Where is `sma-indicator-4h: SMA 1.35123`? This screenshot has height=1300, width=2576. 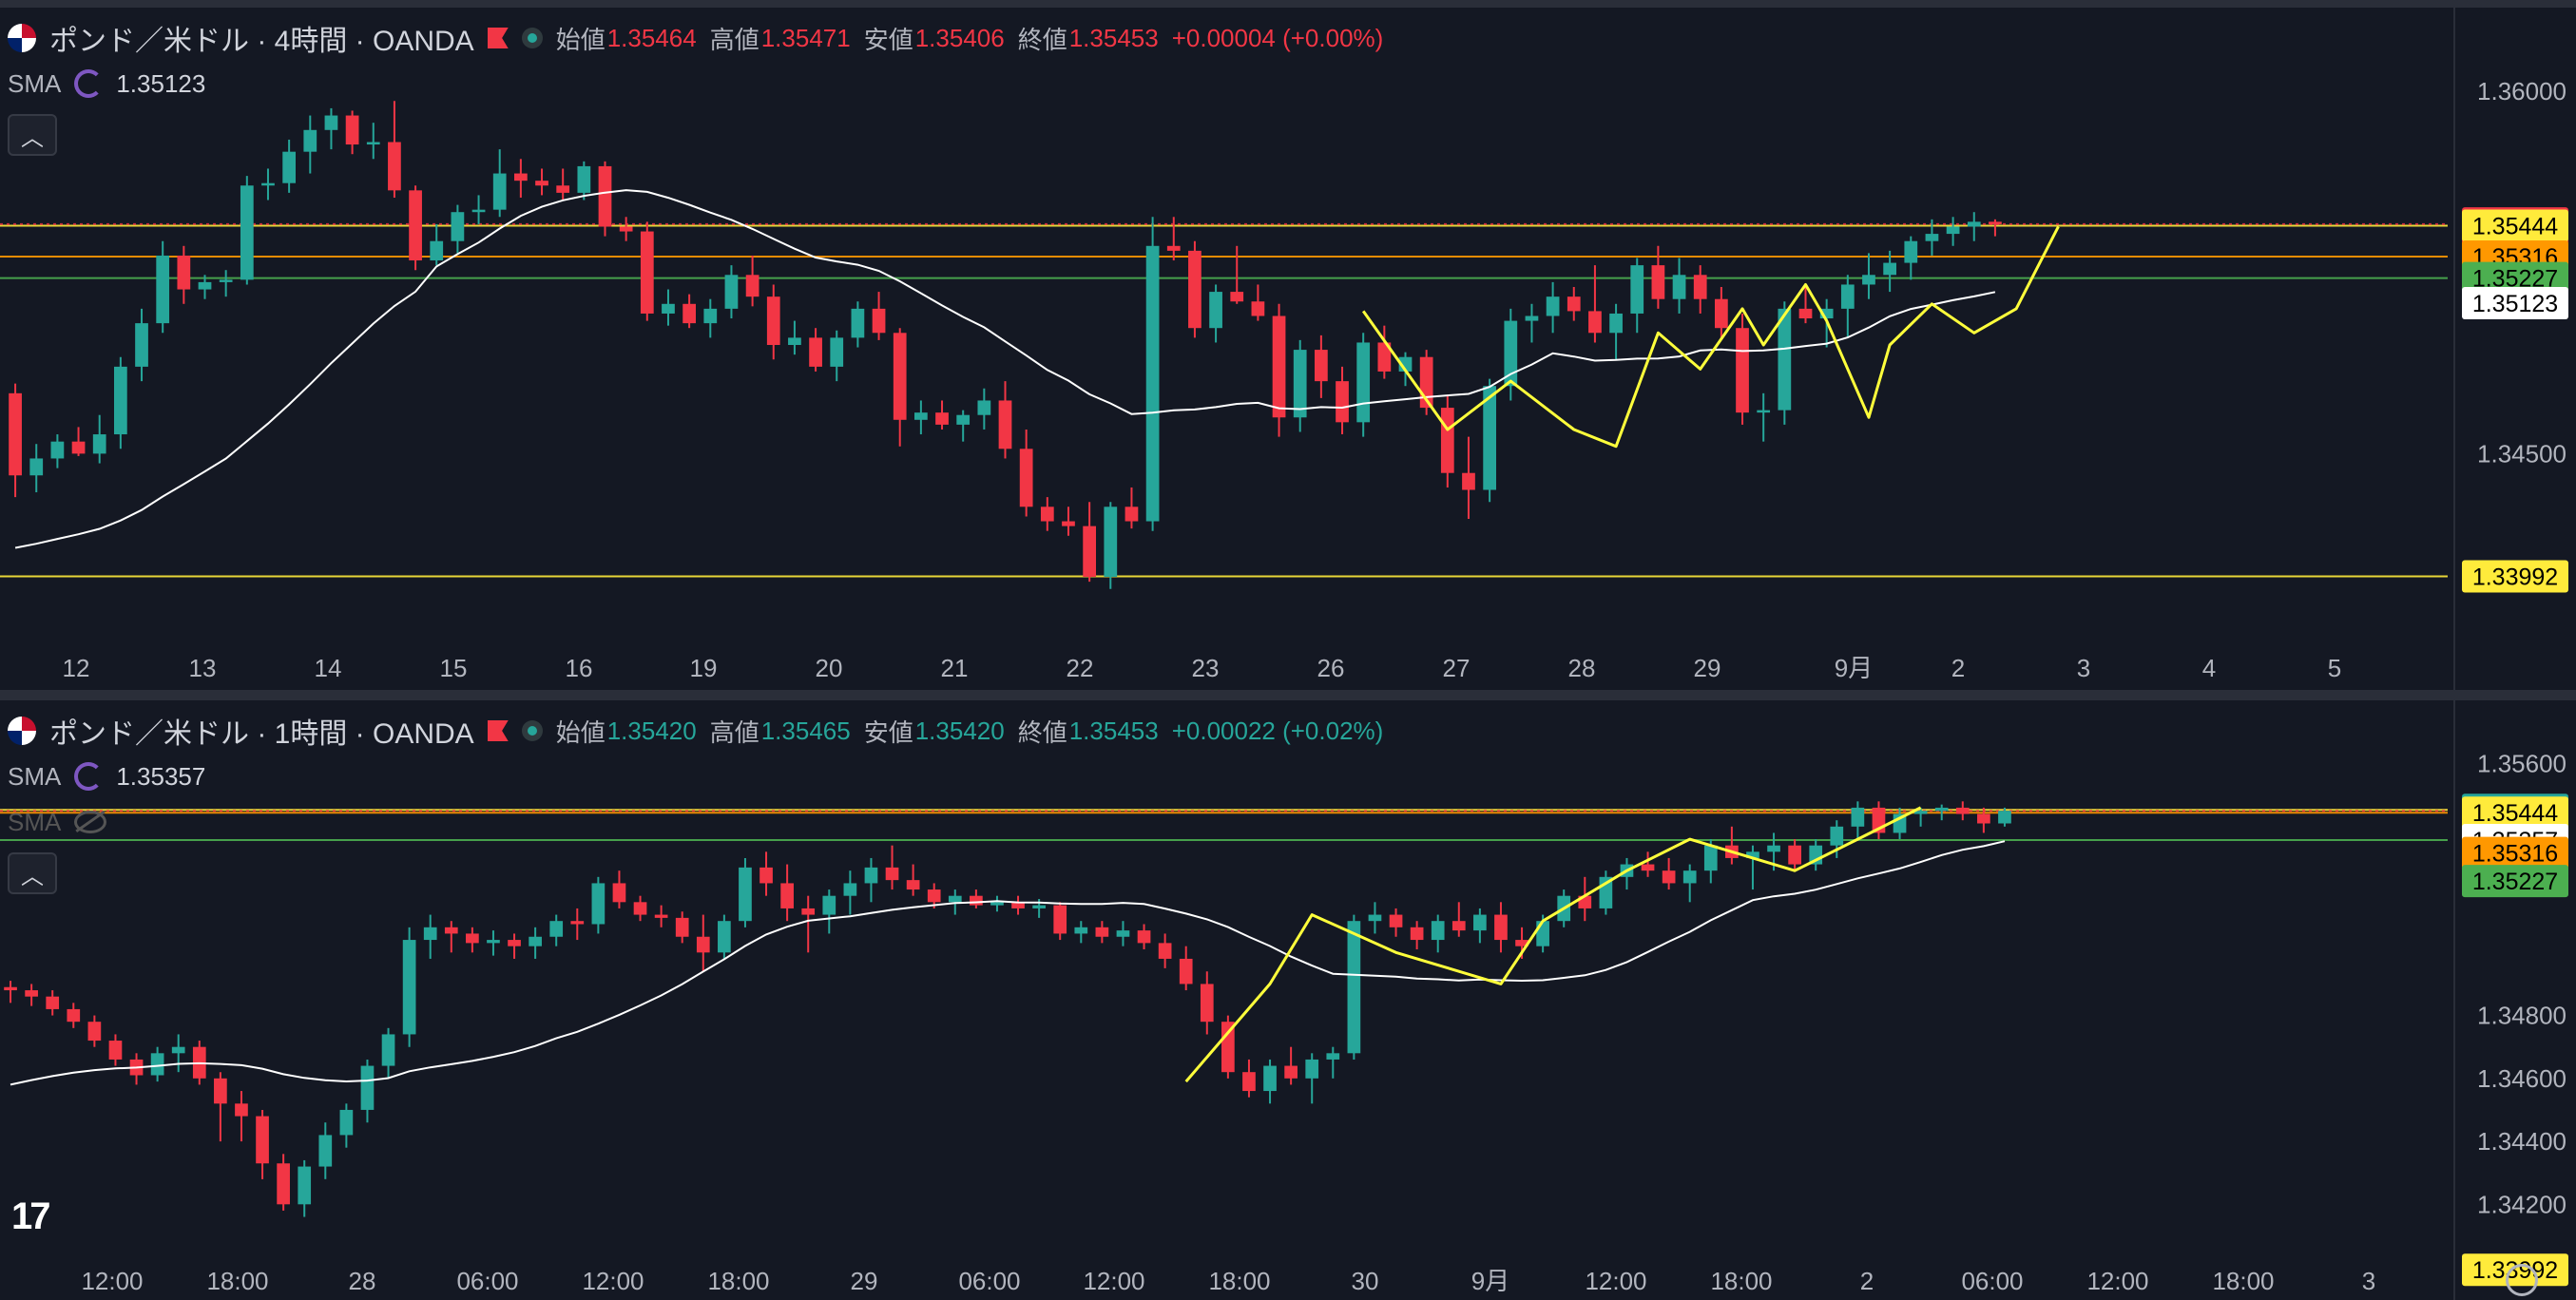 sma-indicator-4h: SMA 1.35123 is located at coordinates (106, 84).